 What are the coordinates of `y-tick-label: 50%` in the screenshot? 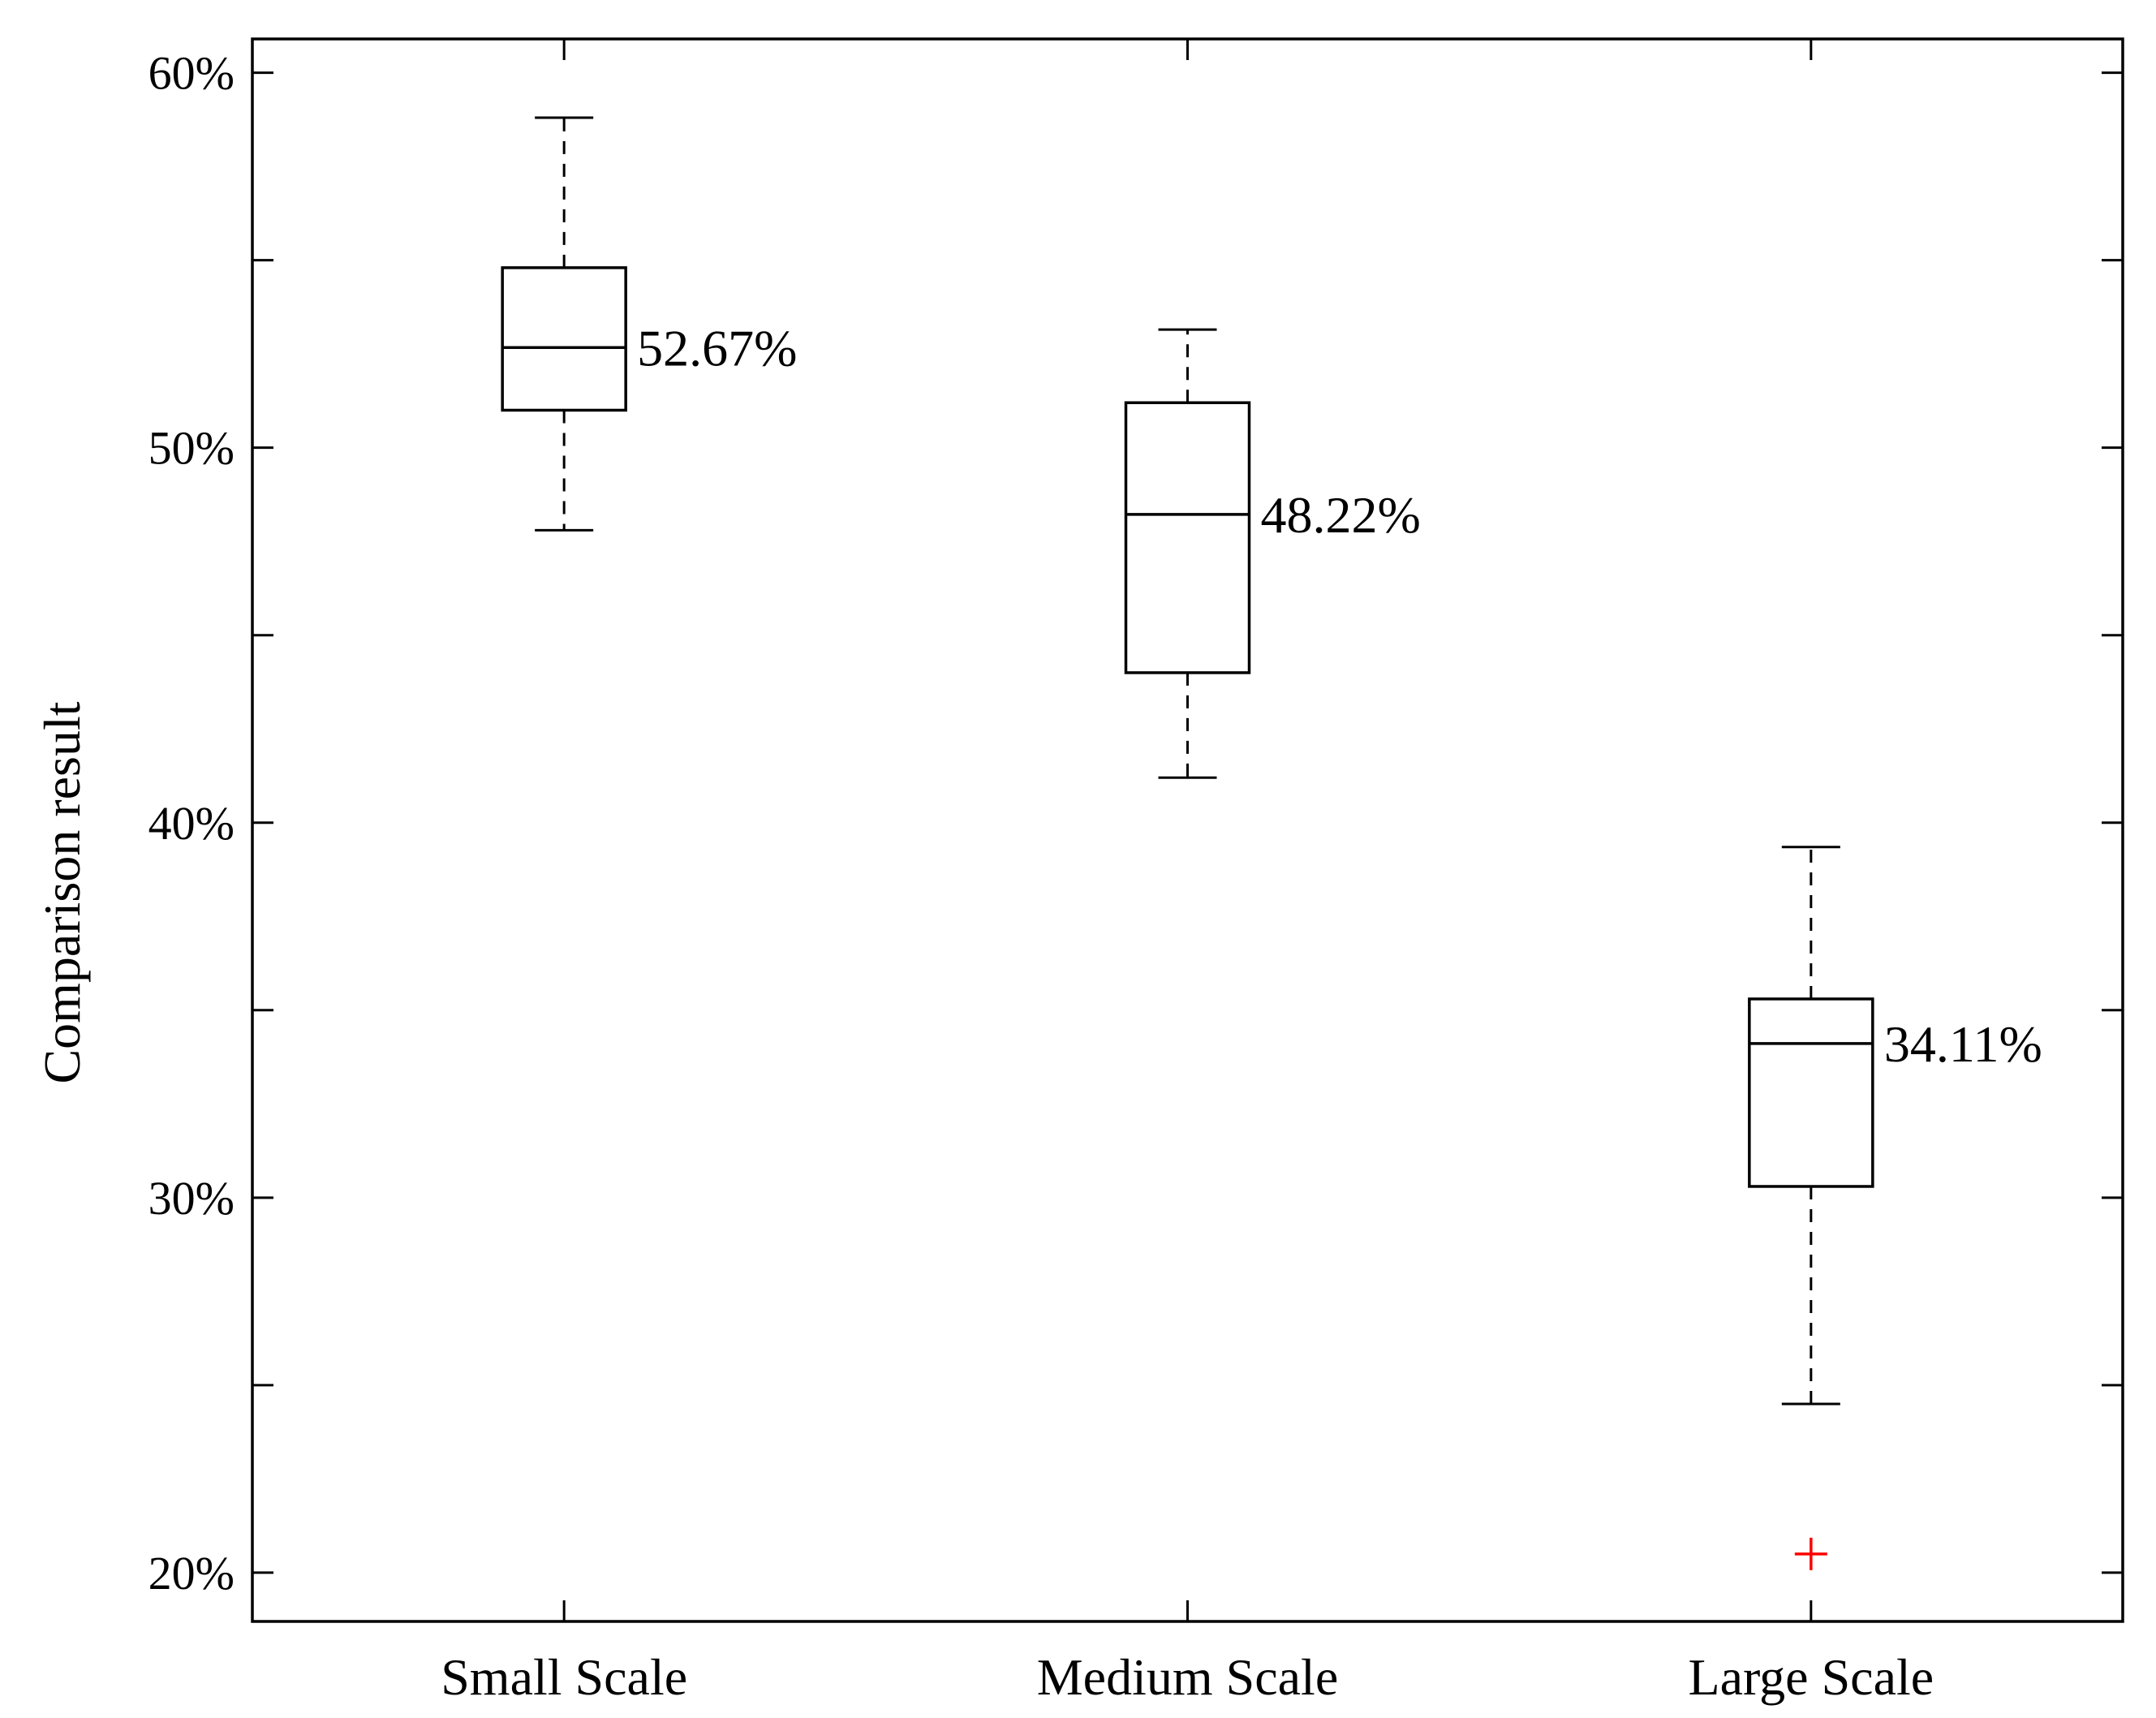 It's located at (191, 448).